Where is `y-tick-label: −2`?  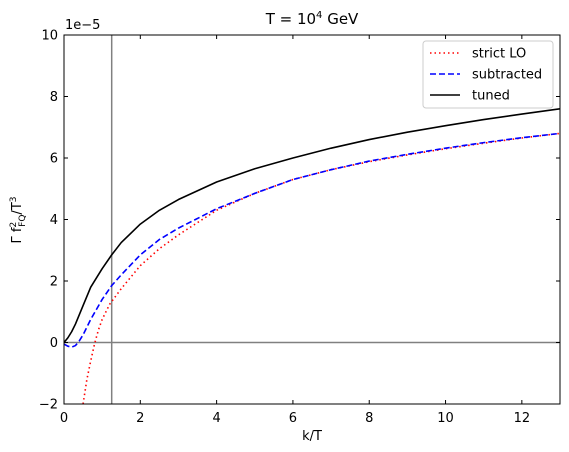
y-tick-label: −2 is located at coordinates (48, 405).